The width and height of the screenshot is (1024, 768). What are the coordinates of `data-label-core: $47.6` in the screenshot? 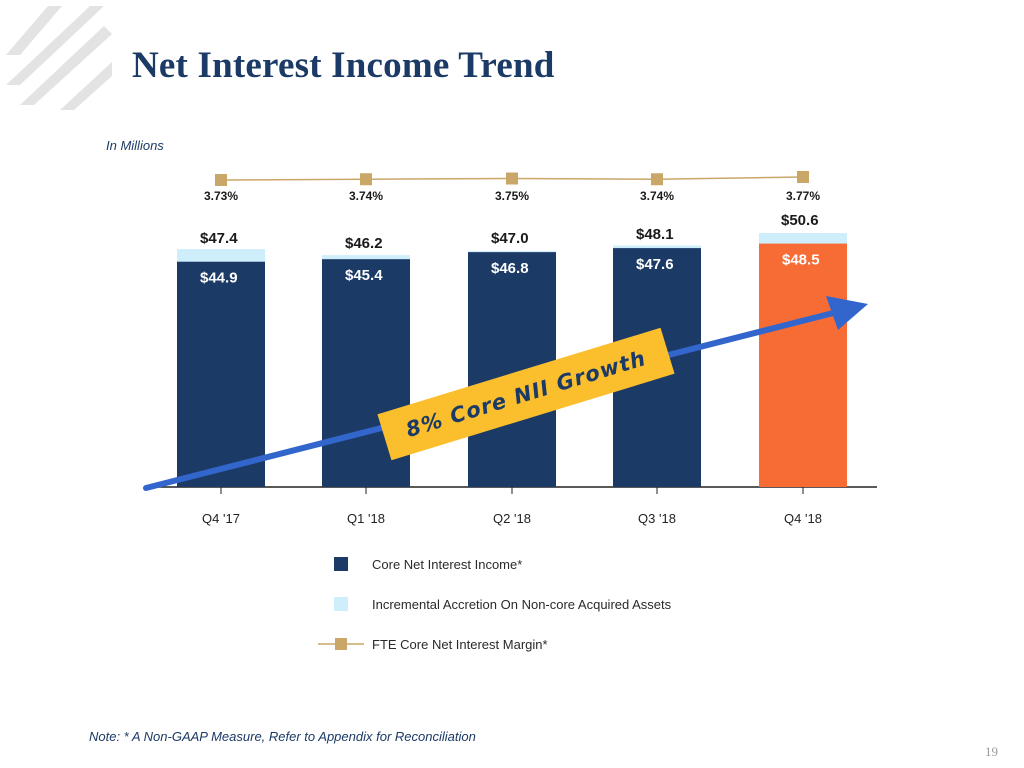 It's located at (655, 264).